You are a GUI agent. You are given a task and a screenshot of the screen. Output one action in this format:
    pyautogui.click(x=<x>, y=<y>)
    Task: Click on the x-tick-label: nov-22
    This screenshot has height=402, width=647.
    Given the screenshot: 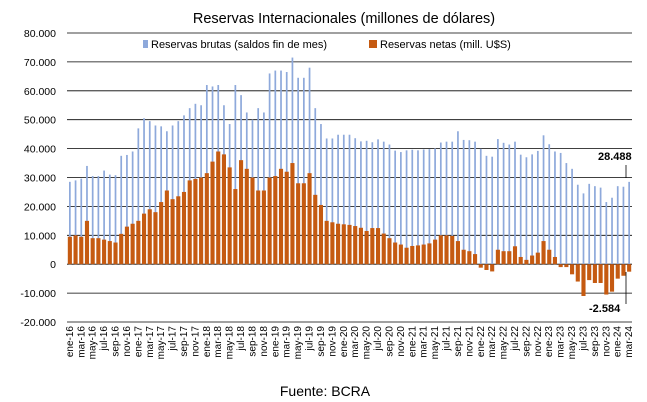 What is the action you would take?
    pyautogui.click(x=538, y=341)
    